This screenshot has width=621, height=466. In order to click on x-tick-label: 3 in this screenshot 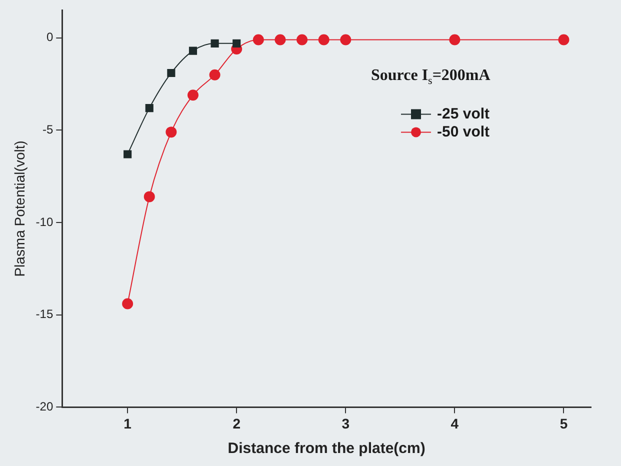, I will do `click(346, 423)`.